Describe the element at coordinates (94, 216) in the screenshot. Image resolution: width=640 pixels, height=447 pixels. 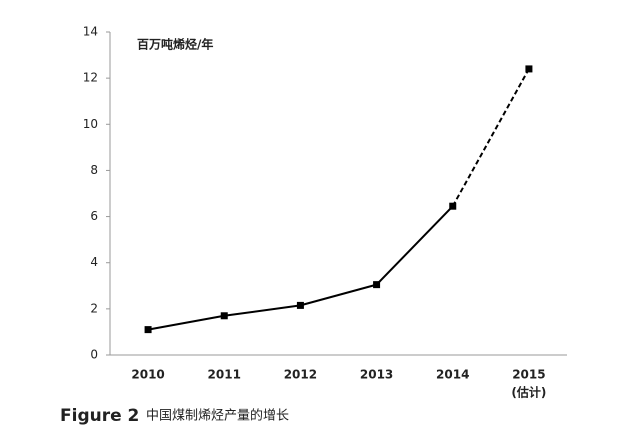
I see `y-tick-label: 6` at that location.